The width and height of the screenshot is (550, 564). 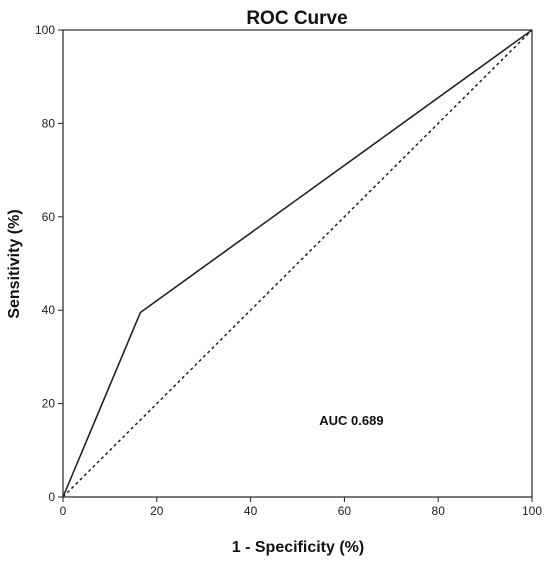 What do you see at coordinates (296, 18) in the screenshot?
I see `chart-title: ROC Curve` at bounding box center [296, 18].